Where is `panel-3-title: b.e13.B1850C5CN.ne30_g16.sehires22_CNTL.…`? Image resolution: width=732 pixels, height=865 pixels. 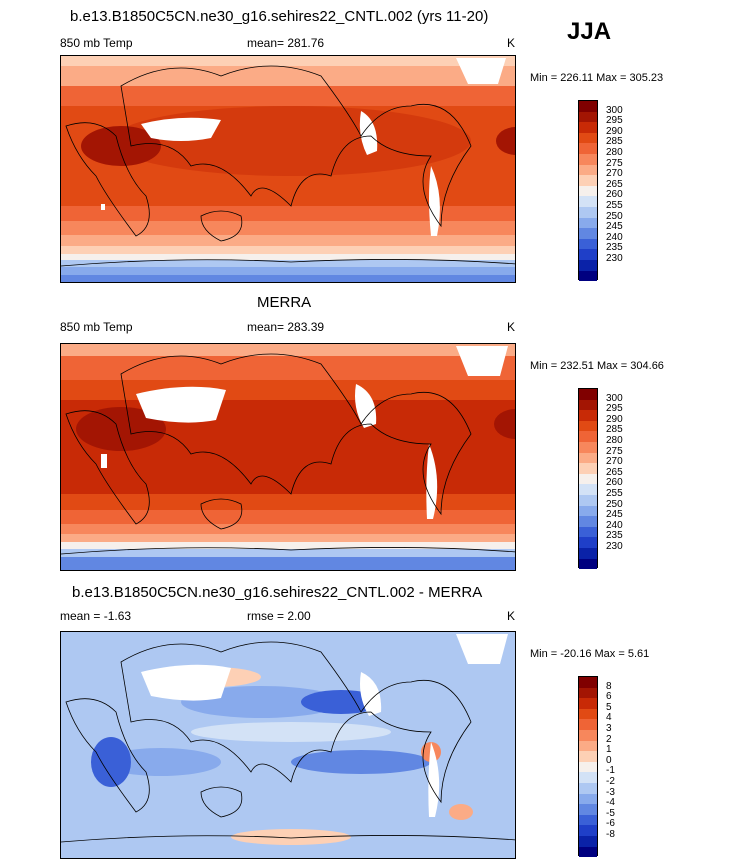 panel-3-title: b.e13.B1850C5CN.ne30_g16.sehires22_CNTL.… is located at coordinates (277, 592).